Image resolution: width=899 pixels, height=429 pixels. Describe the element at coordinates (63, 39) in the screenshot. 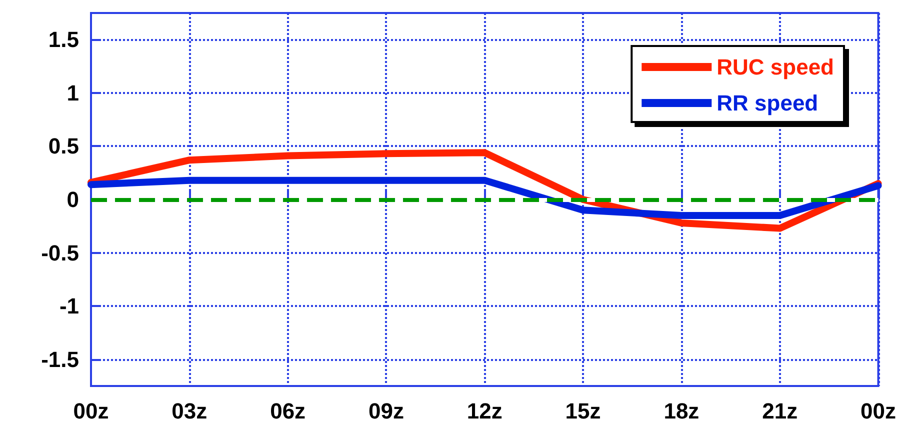

I see `y-tick-label: 1.5` at that location.